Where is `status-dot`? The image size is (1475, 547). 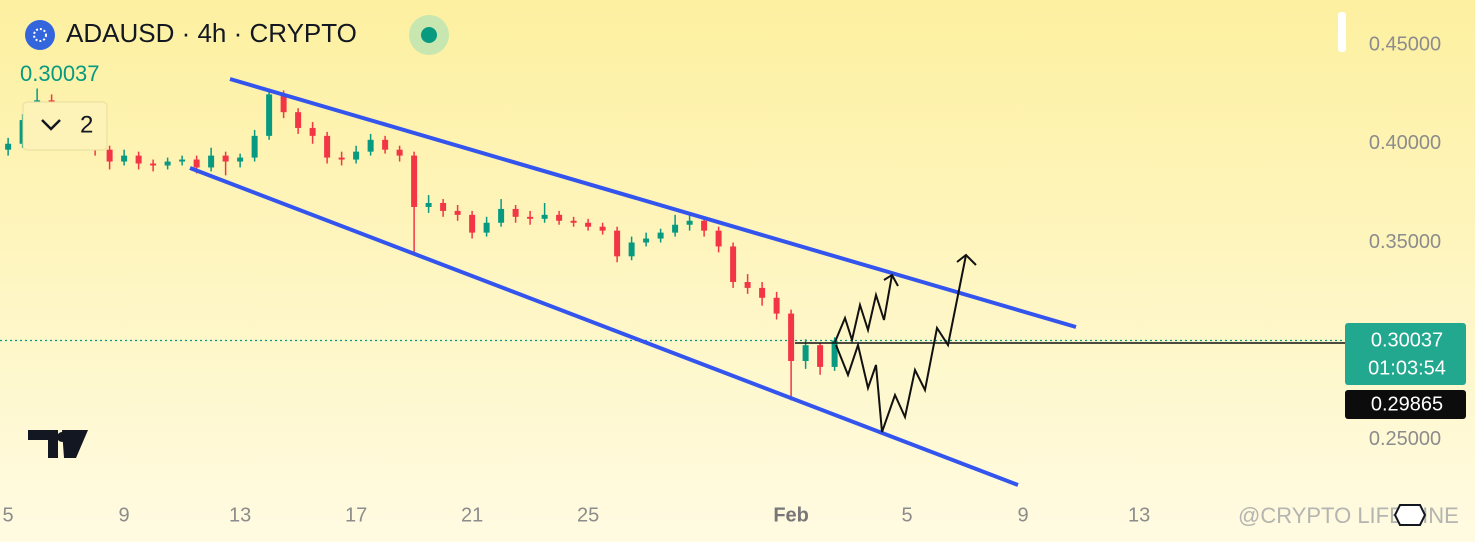
status-dot is located at coordinates (429, 35).